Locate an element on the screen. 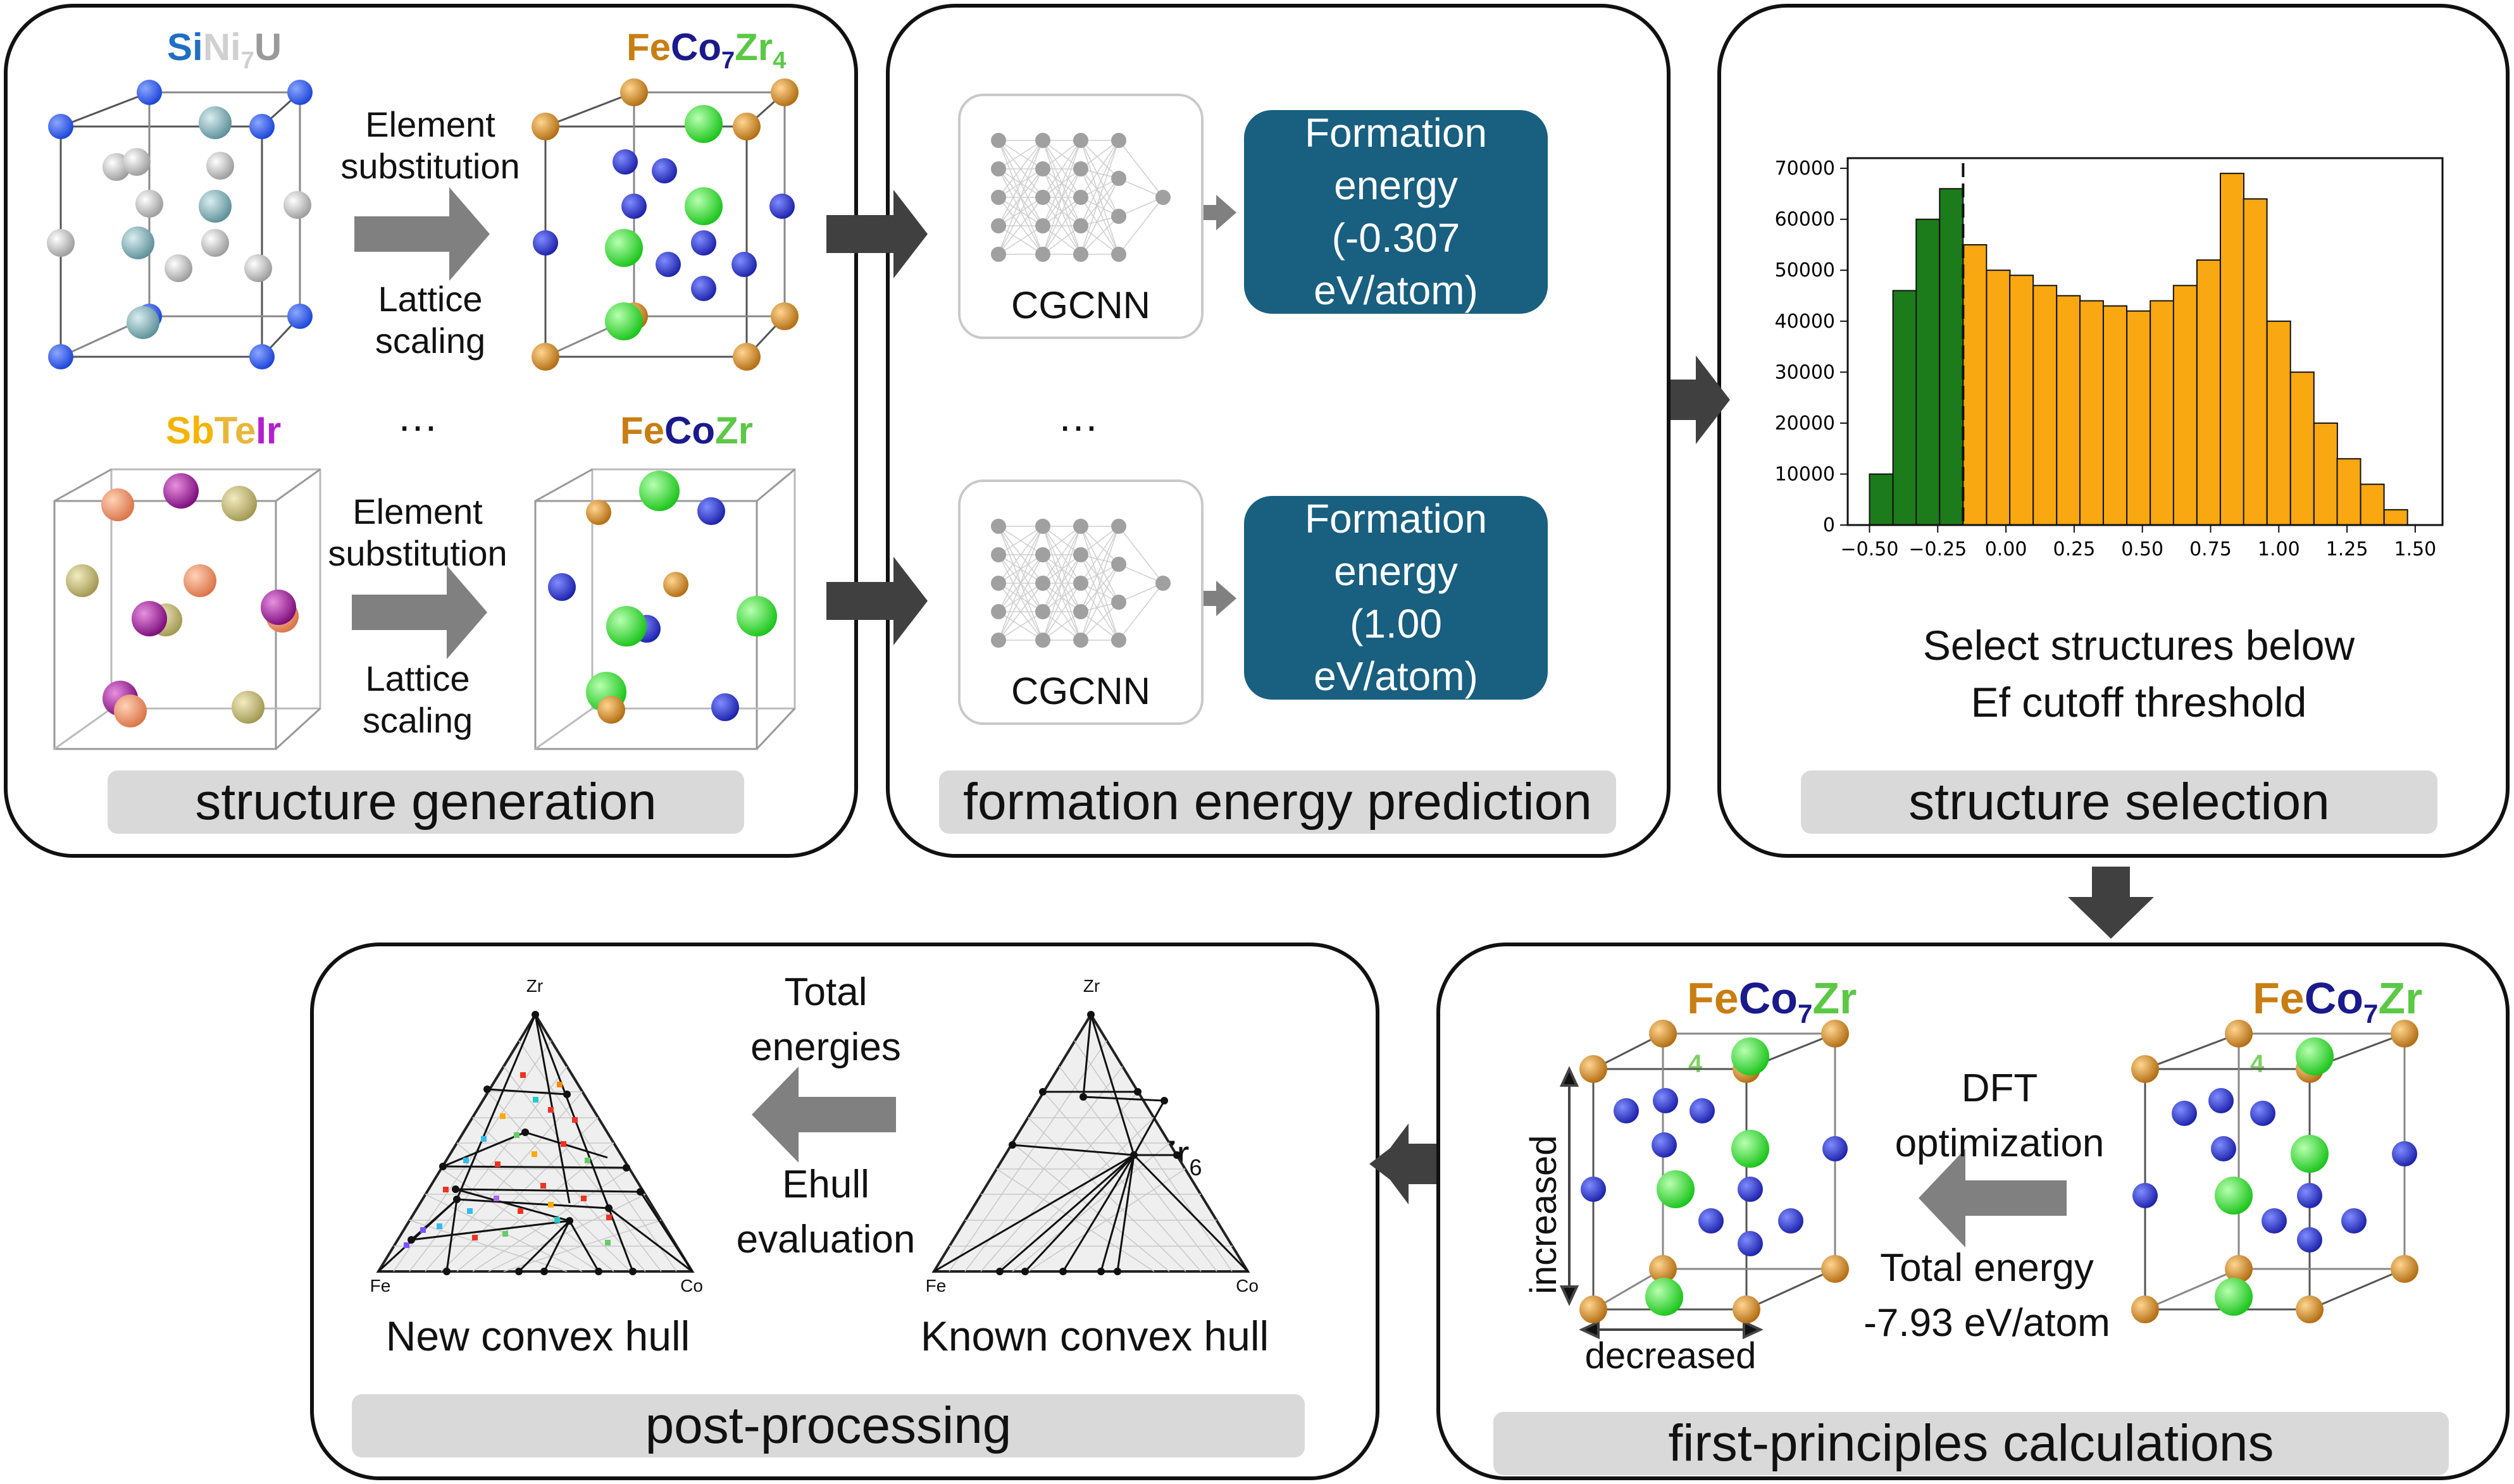 This screenshot has width=2514, height=1484. stage-label-prediction: formation energy prediction is located at coordinates (1277, 802).